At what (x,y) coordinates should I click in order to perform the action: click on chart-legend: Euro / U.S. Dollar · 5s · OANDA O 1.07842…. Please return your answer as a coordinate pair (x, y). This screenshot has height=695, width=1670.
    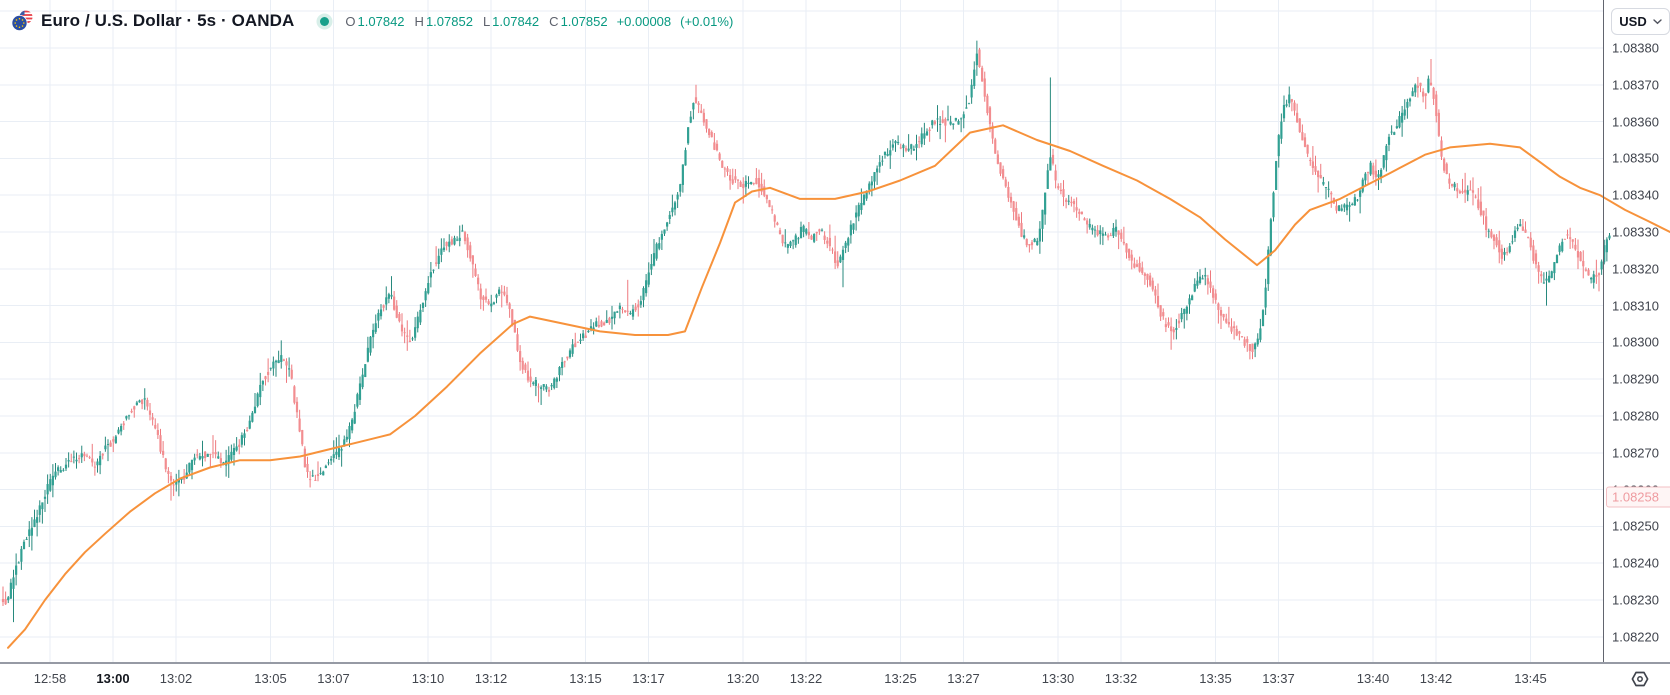
    Looking at the image, I should click on (371, 21).